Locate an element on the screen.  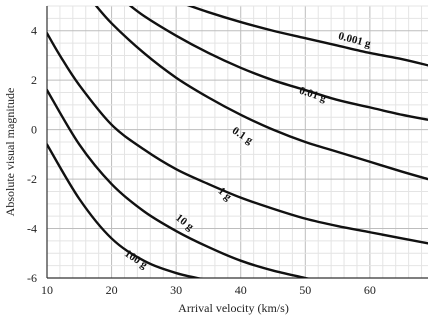
y-axis-title: Absolute visual magnitude is located at coordinates (10, 152).